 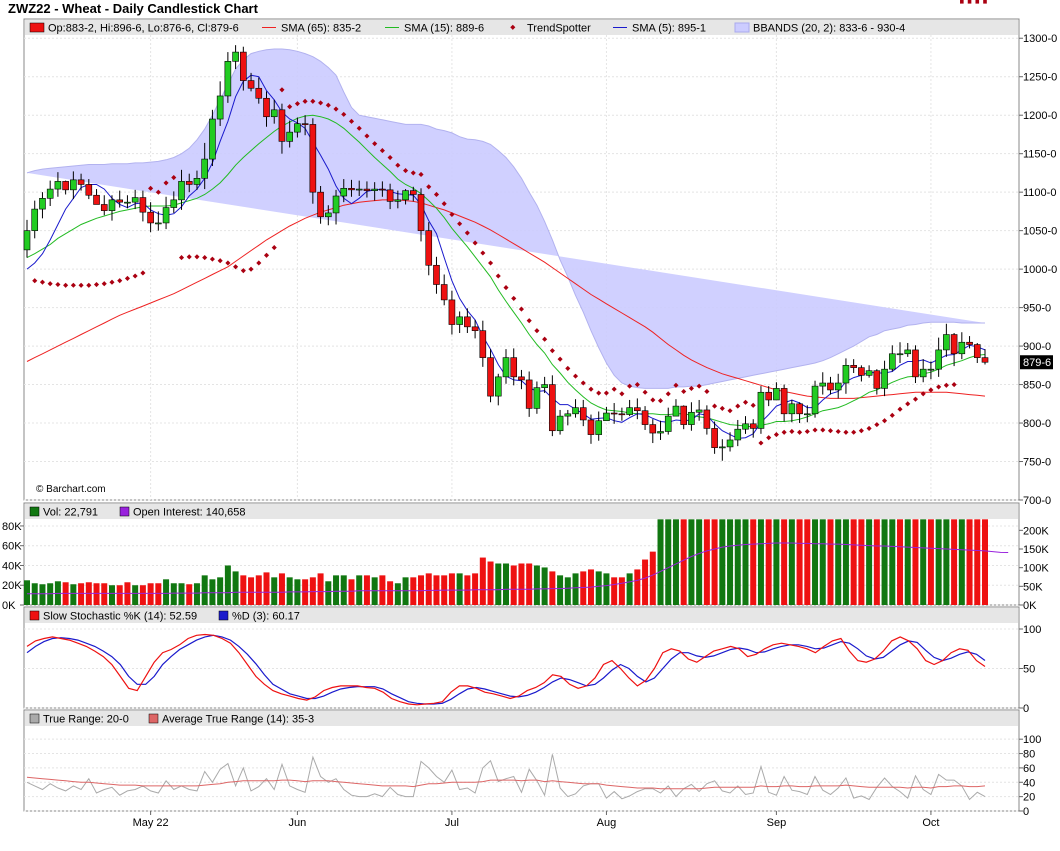 I want to click on price-tick-label: 1100-0, so click(x=1039, y=193).